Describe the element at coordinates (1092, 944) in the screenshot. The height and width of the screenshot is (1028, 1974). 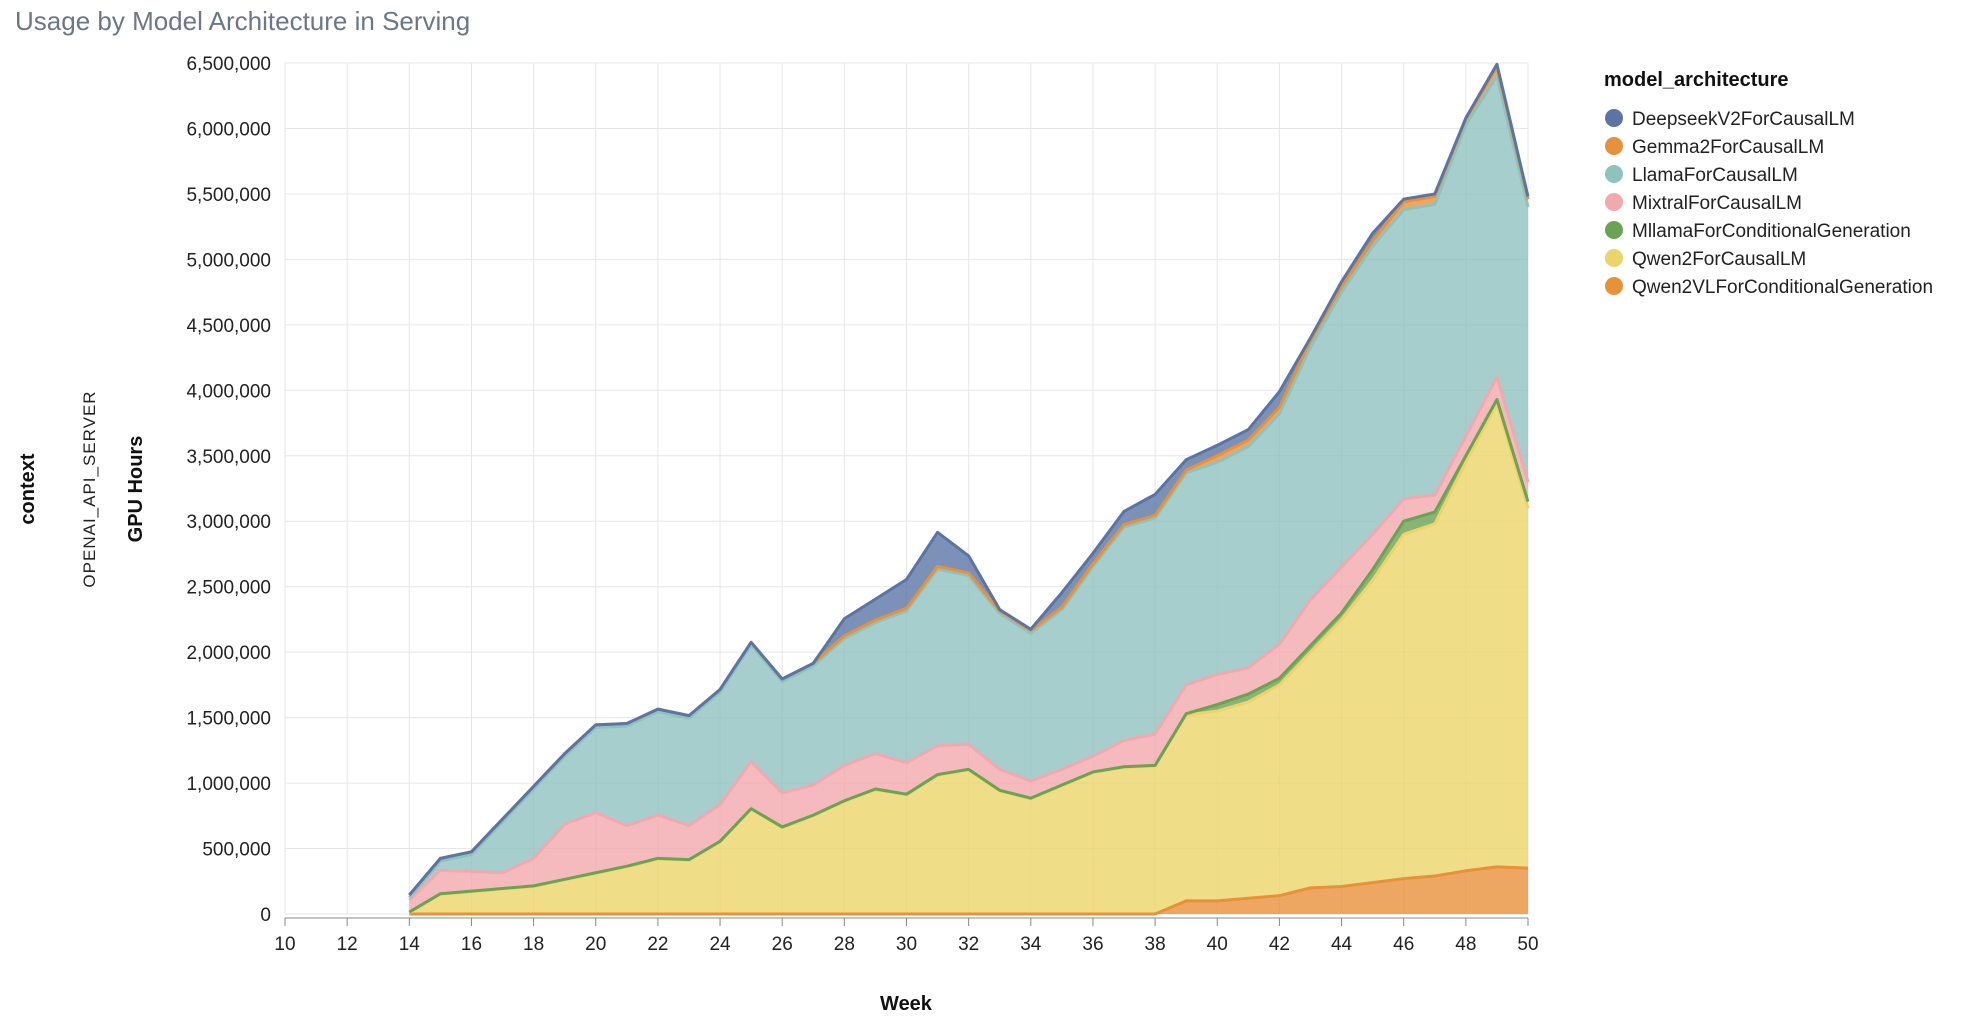
I see `x-tick-label: 36` at that location.